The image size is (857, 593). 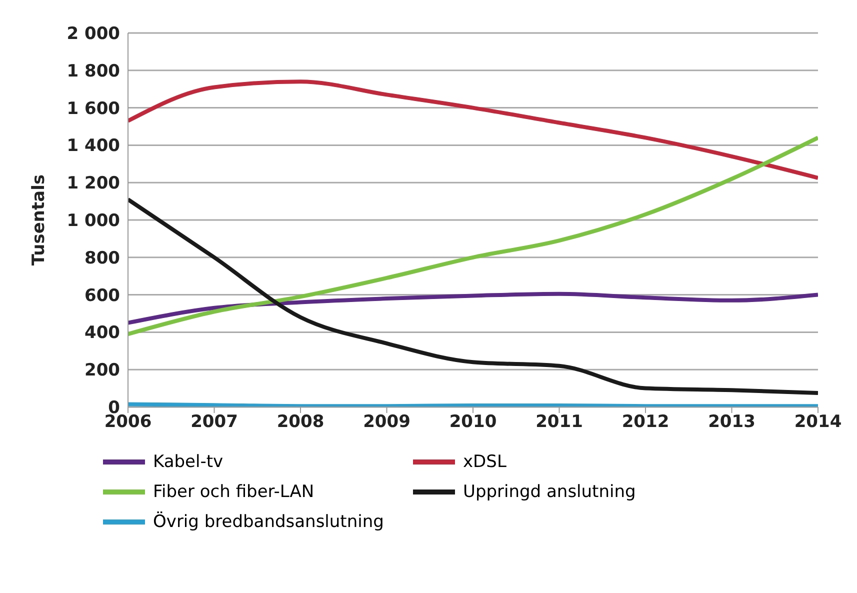 What do you see at coordinates (233, 492) in the screenshot?
I see `legend-label: Fiber och fiber-LAN` at bounding box center [233, 492].